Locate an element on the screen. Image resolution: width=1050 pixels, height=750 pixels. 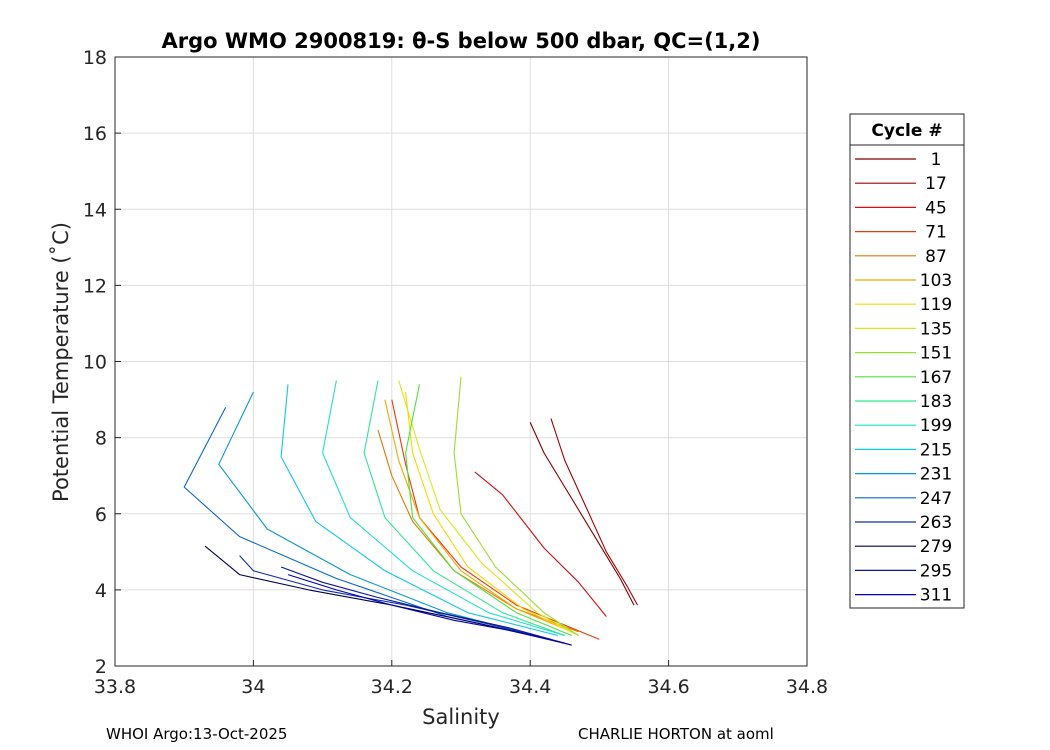
x-tick-label: 34.6 is located at coordinates (668, 687).